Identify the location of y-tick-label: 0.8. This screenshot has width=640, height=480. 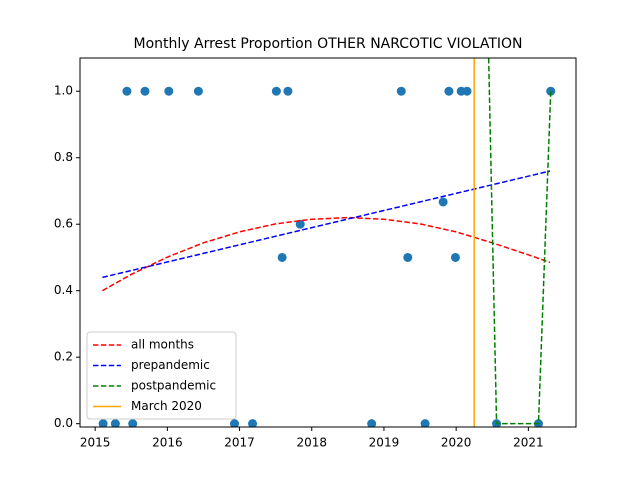
(63, 157).